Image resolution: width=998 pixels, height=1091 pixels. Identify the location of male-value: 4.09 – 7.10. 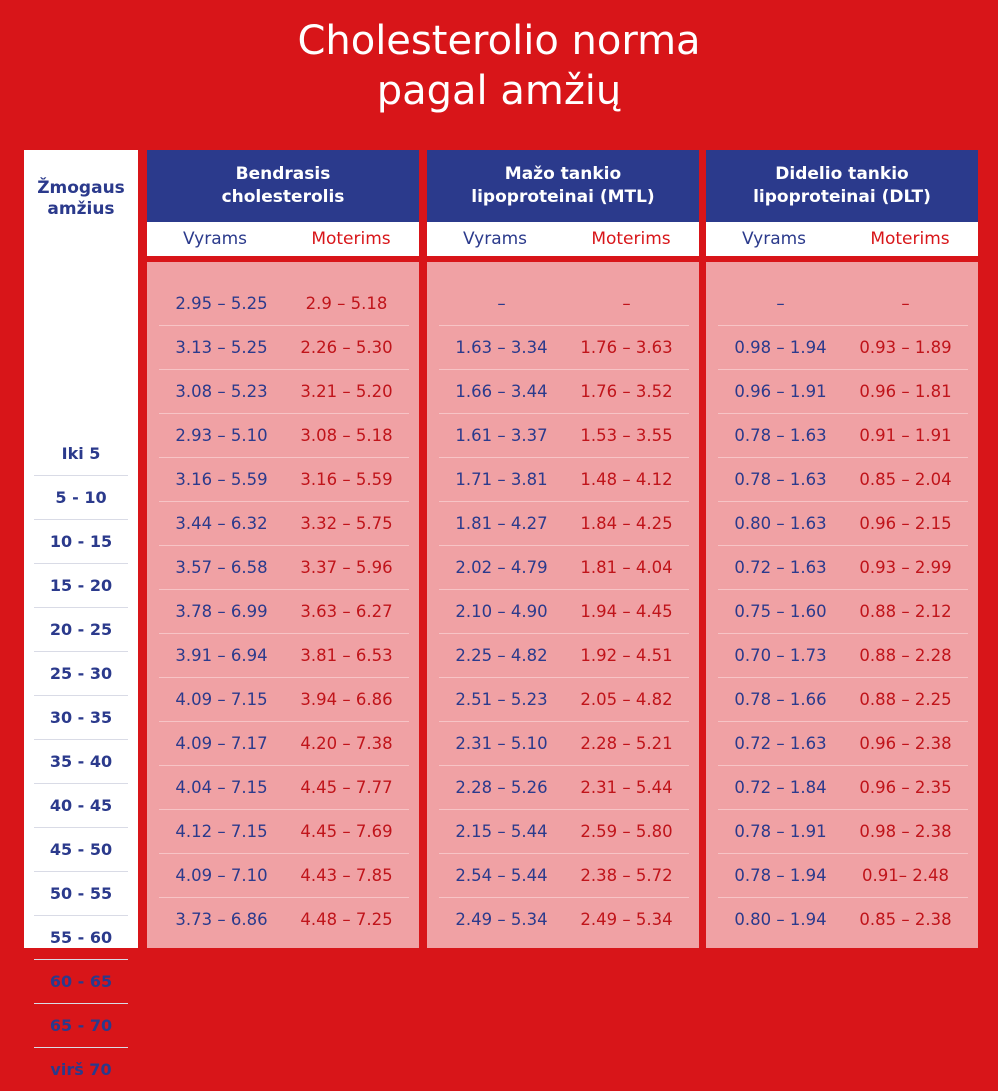
(221, 875).